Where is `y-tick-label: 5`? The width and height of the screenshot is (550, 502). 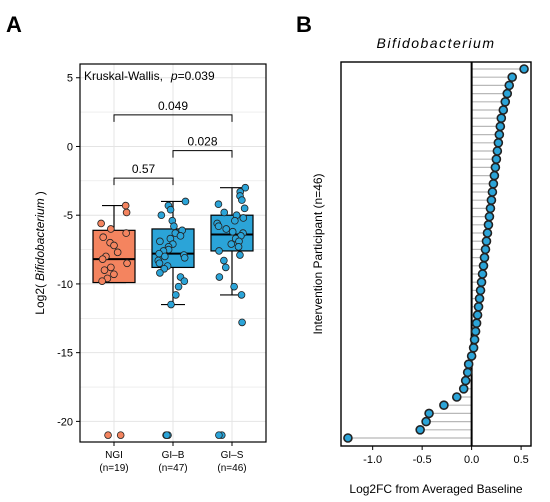 y-tick-label: 5 is located at coordinates (70, 79).